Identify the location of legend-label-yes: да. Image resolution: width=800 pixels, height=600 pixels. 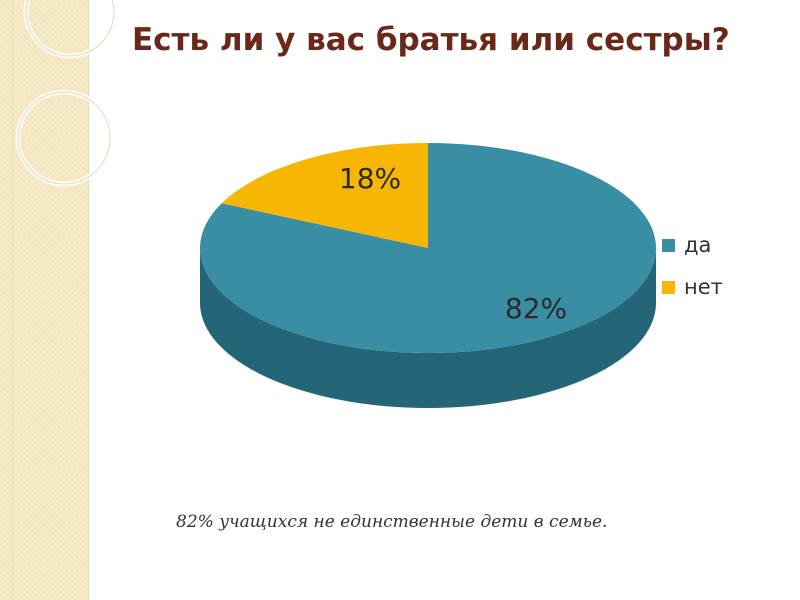
(697, 245).